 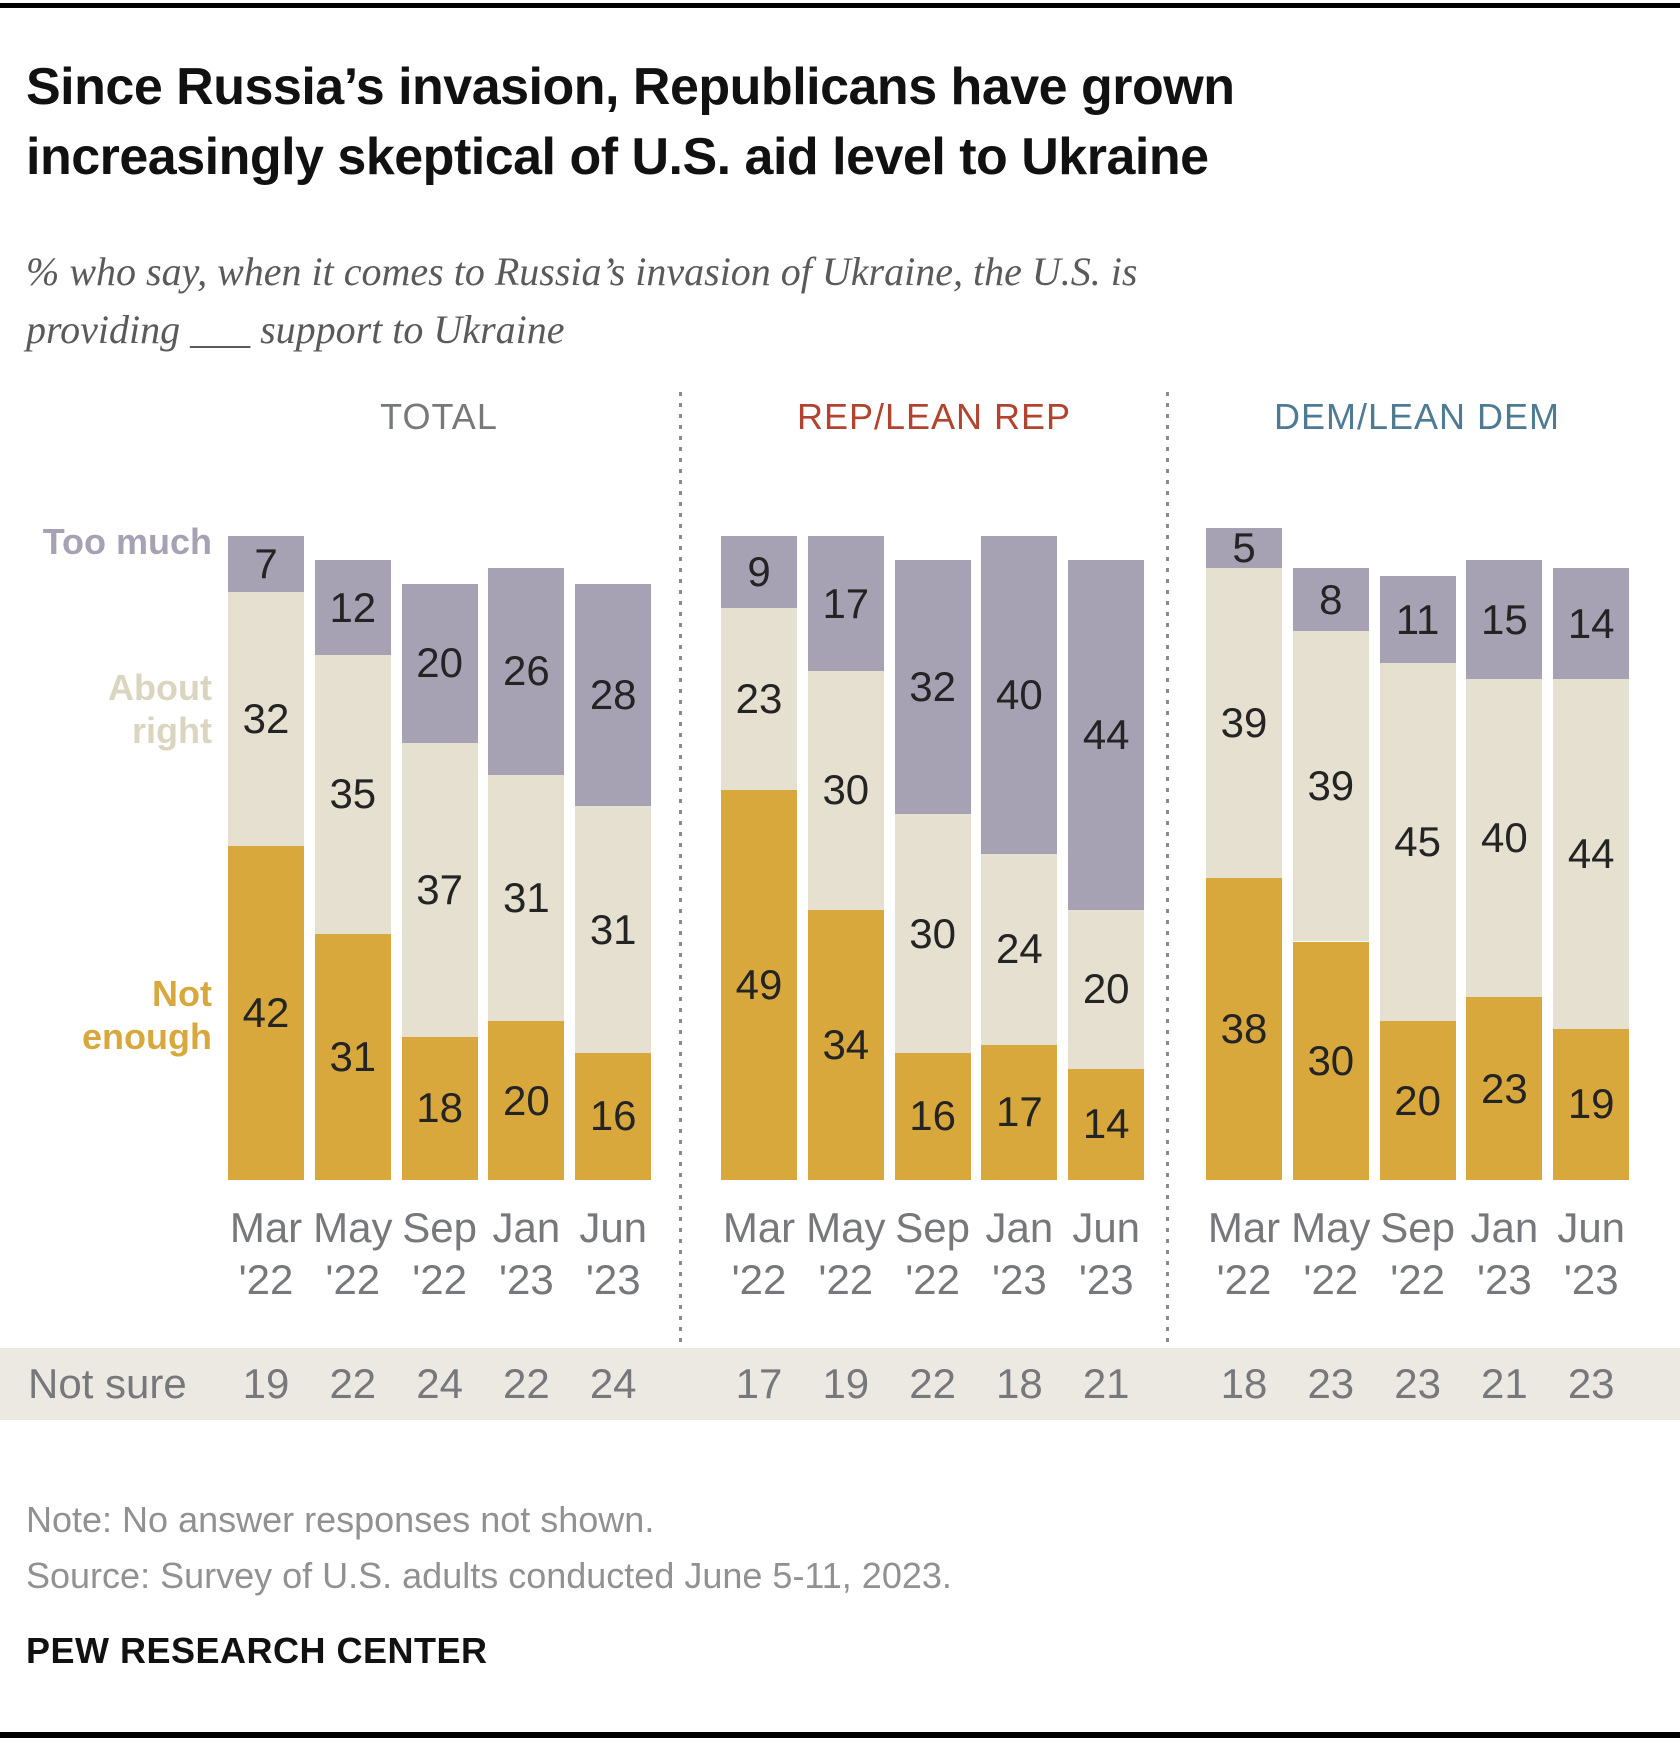 I want to click on legend-not-enough: Not enough, so click(x=147, y=1015).